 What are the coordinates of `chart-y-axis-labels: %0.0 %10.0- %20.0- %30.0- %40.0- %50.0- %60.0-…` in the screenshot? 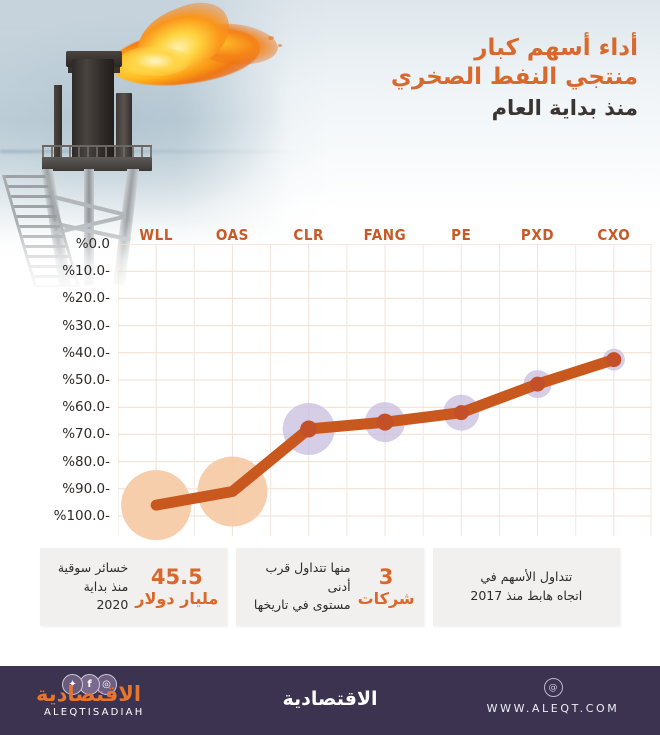 It's located at (59, 380).